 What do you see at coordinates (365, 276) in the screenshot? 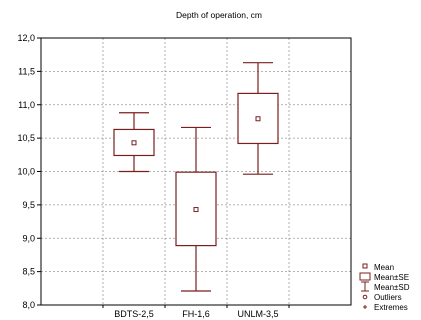
I see `legend-se-symbol` at bounding box center [365, 276].